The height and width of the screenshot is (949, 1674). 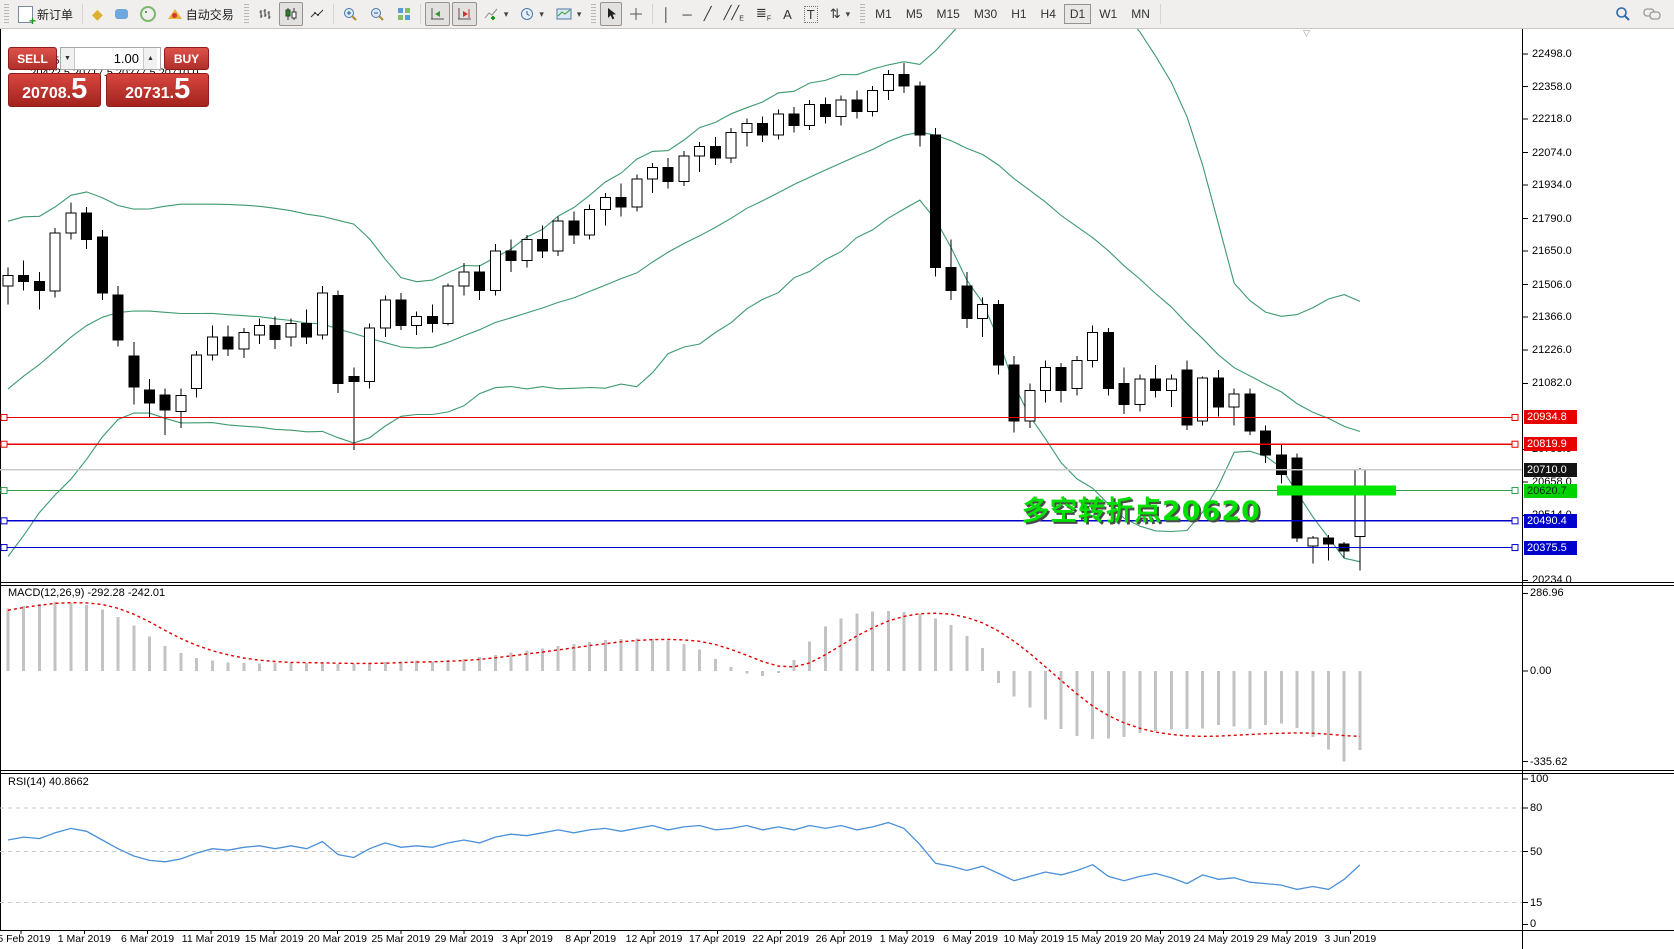 What do you see at coordinates (87, 593) in the screenshot?
I see `macd-label: MACD(12,26,9) -292.28 -242.01` at bounding box center [87, 593].